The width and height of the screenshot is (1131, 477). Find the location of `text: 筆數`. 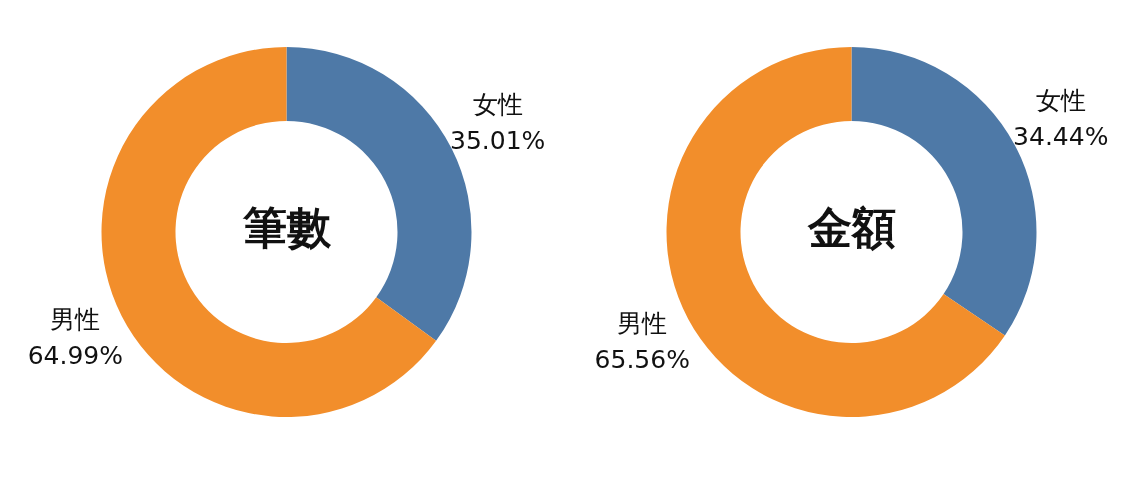

text: 筆數 is located at coordinates (286, 228).